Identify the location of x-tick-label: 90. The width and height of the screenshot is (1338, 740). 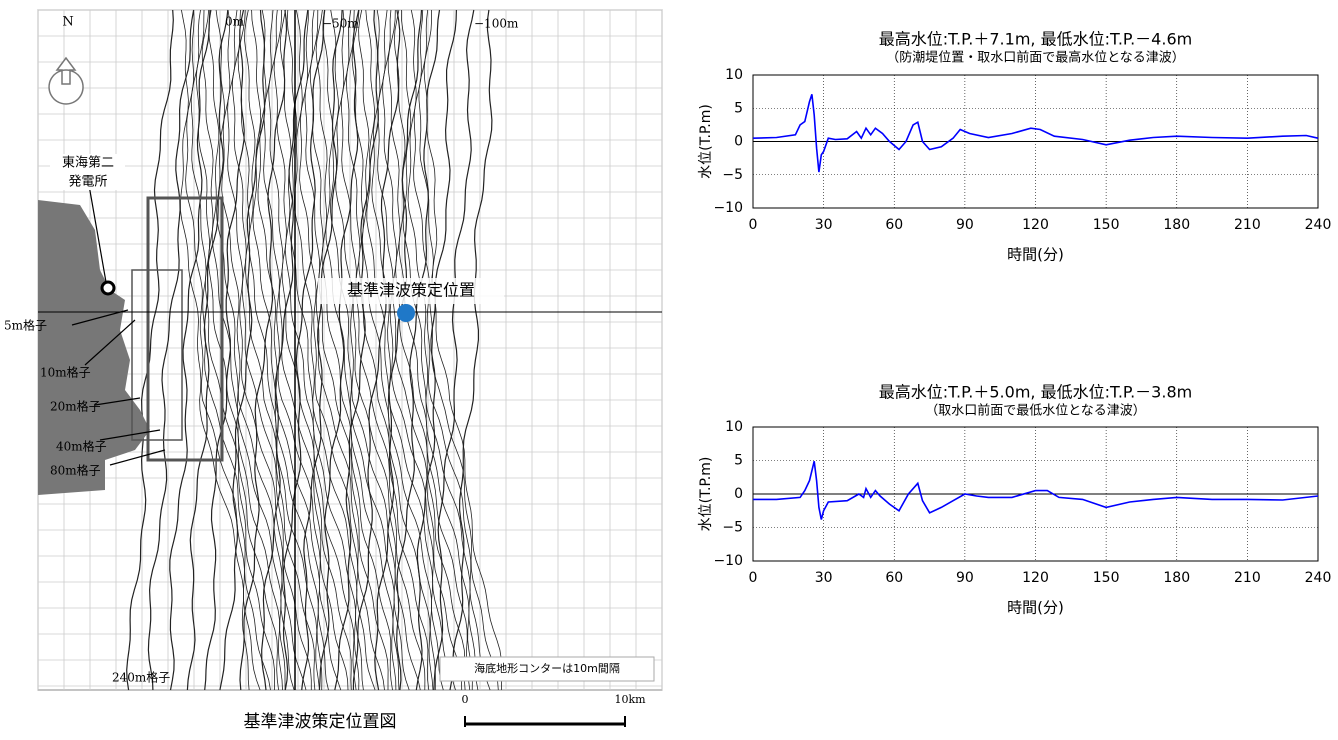
(965, 578).